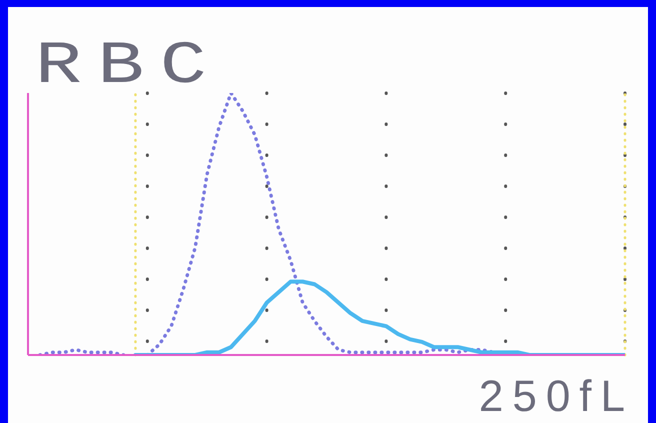 The image size is (656, 423). What do you see at coordinates (128, 67) in the screenshot?
I see `chart-title: RBC` at bounding box center [128, 67].